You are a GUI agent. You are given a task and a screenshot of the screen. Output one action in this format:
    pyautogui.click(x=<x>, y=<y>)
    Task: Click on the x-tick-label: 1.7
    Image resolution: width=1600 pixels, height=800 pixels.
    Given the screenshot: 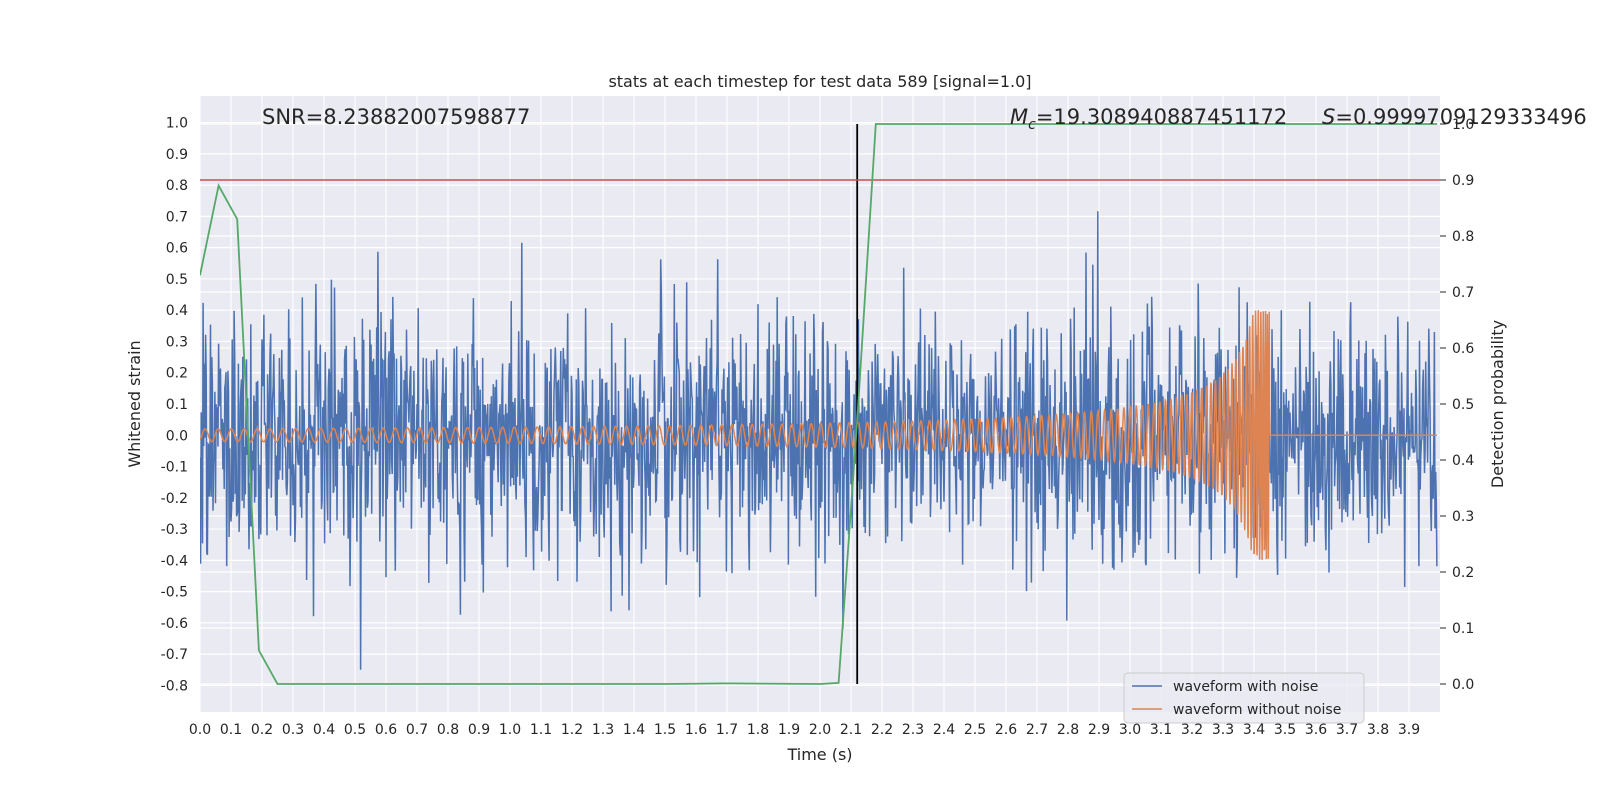 What is the action you would take?
    pyautogui.click(x=727, y=730)
    